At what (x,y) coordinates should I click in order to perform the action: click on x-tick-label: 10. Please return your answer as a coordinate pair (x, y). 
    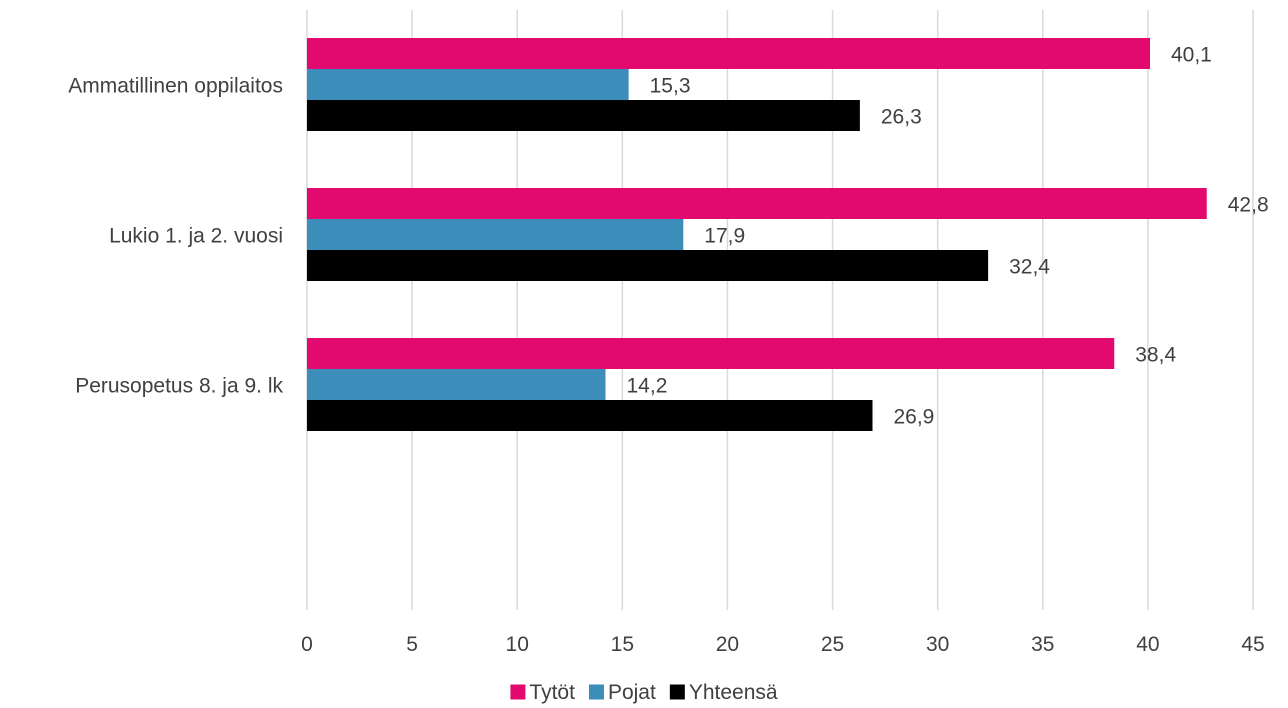
    Looking at the image, I should click on (517, 644).